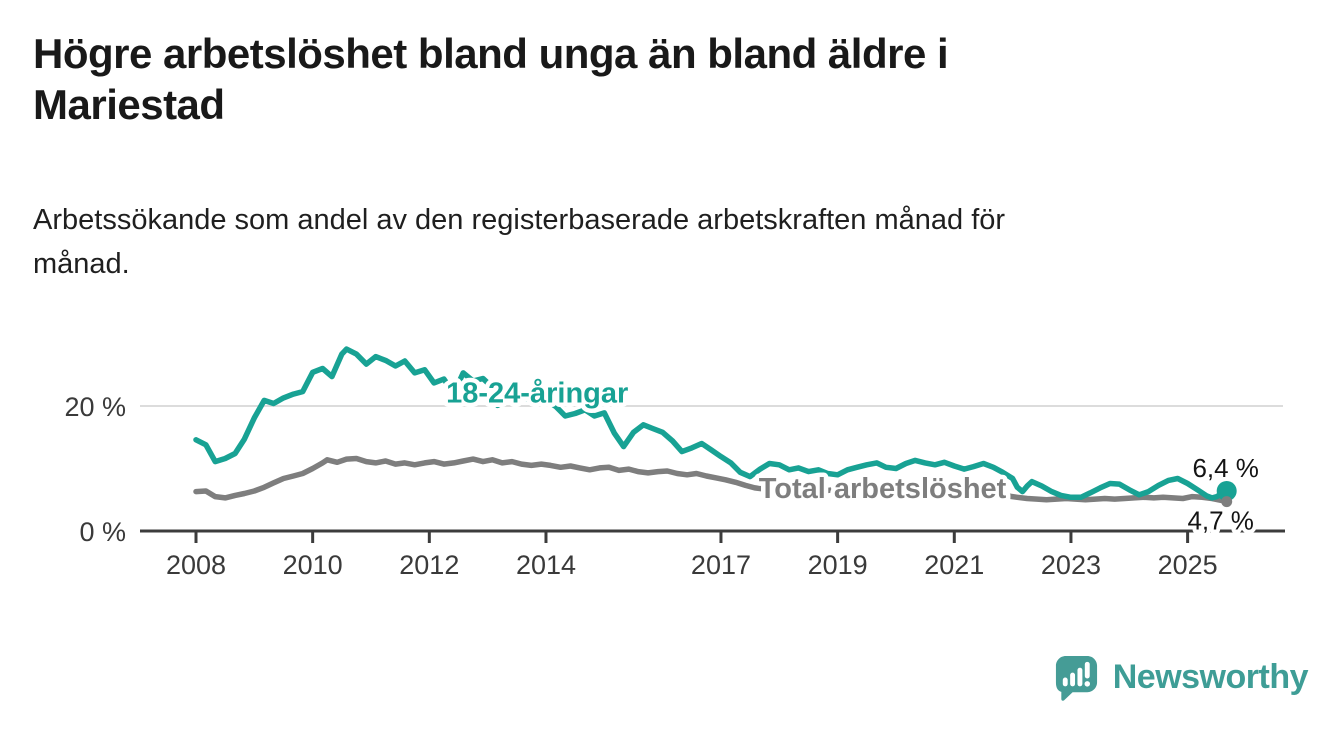 The height and width of the screenshot is (734, 1340). Describe the element at coordinates (1071, 565) in the screenshot. I see `x-tick-label-2023: 2023` at that location.